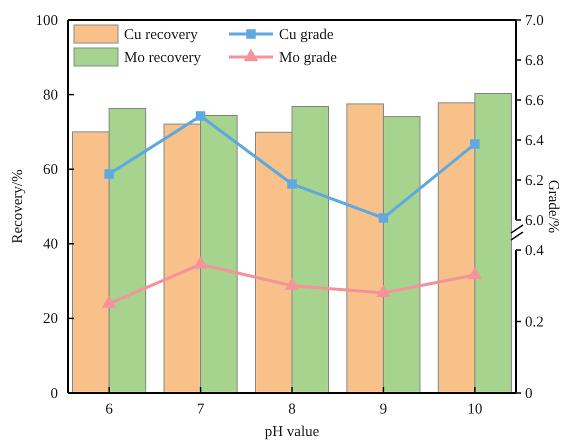 This screenshot has height=440, width=569. Describe the element at coordinates (534, 100) in the screenshot. I see `y3-tick-label: 6.6` at that location.